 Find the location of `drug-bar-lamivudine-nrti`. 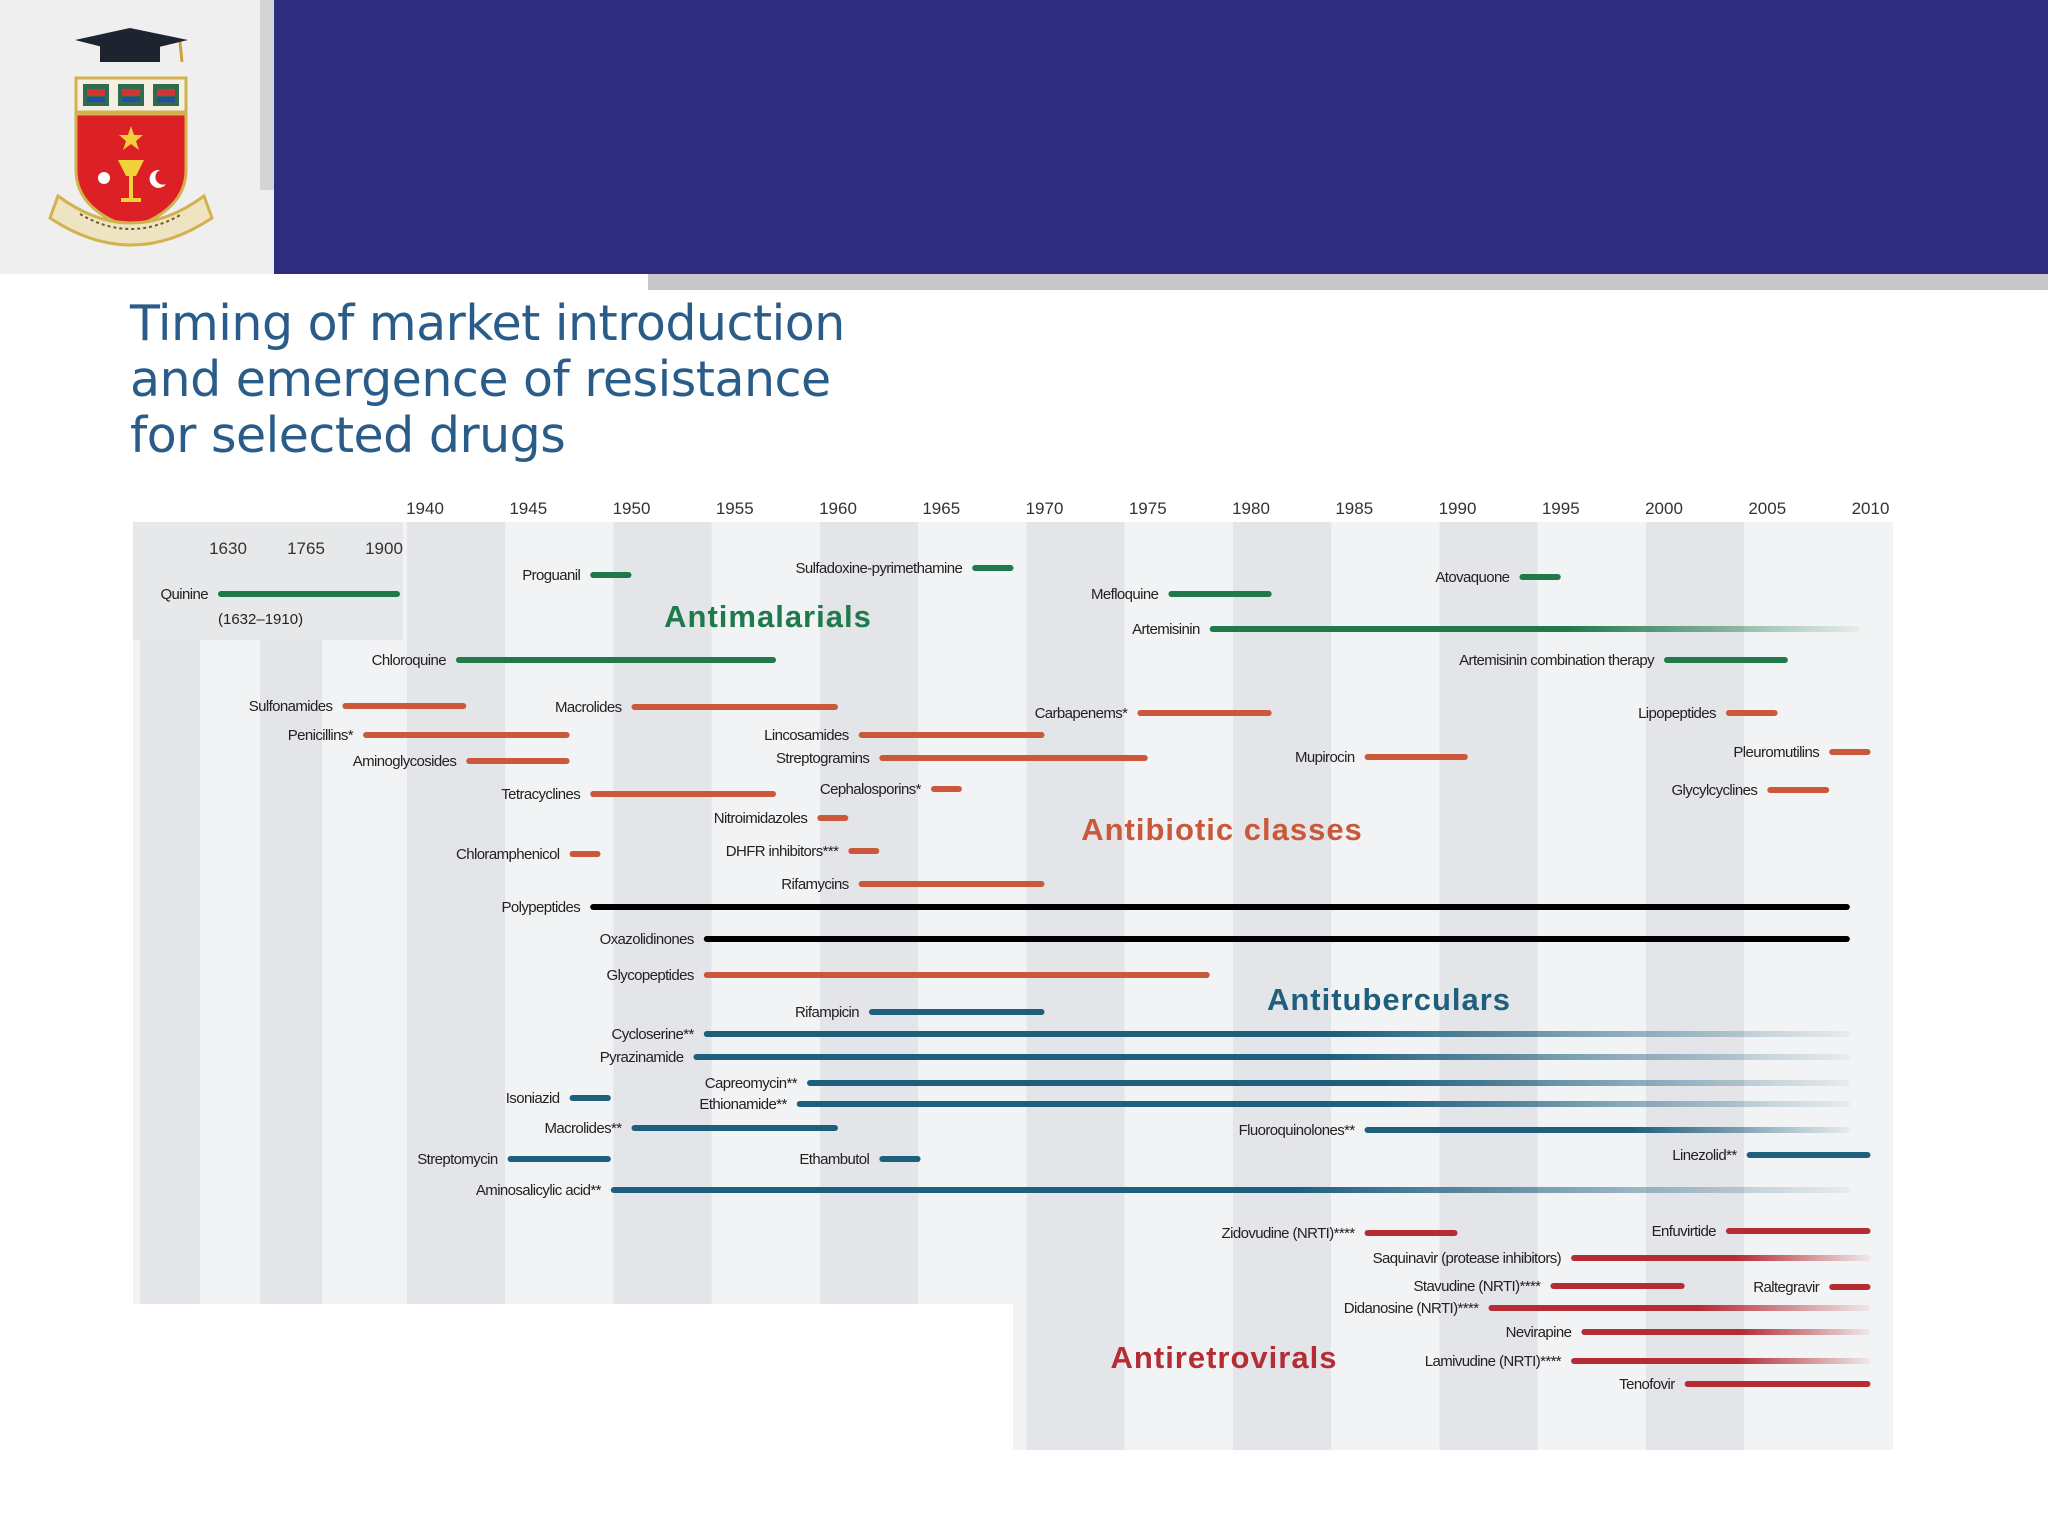

drug-bar-lamivudine-nrti is located at coordinates (1721, 1361).